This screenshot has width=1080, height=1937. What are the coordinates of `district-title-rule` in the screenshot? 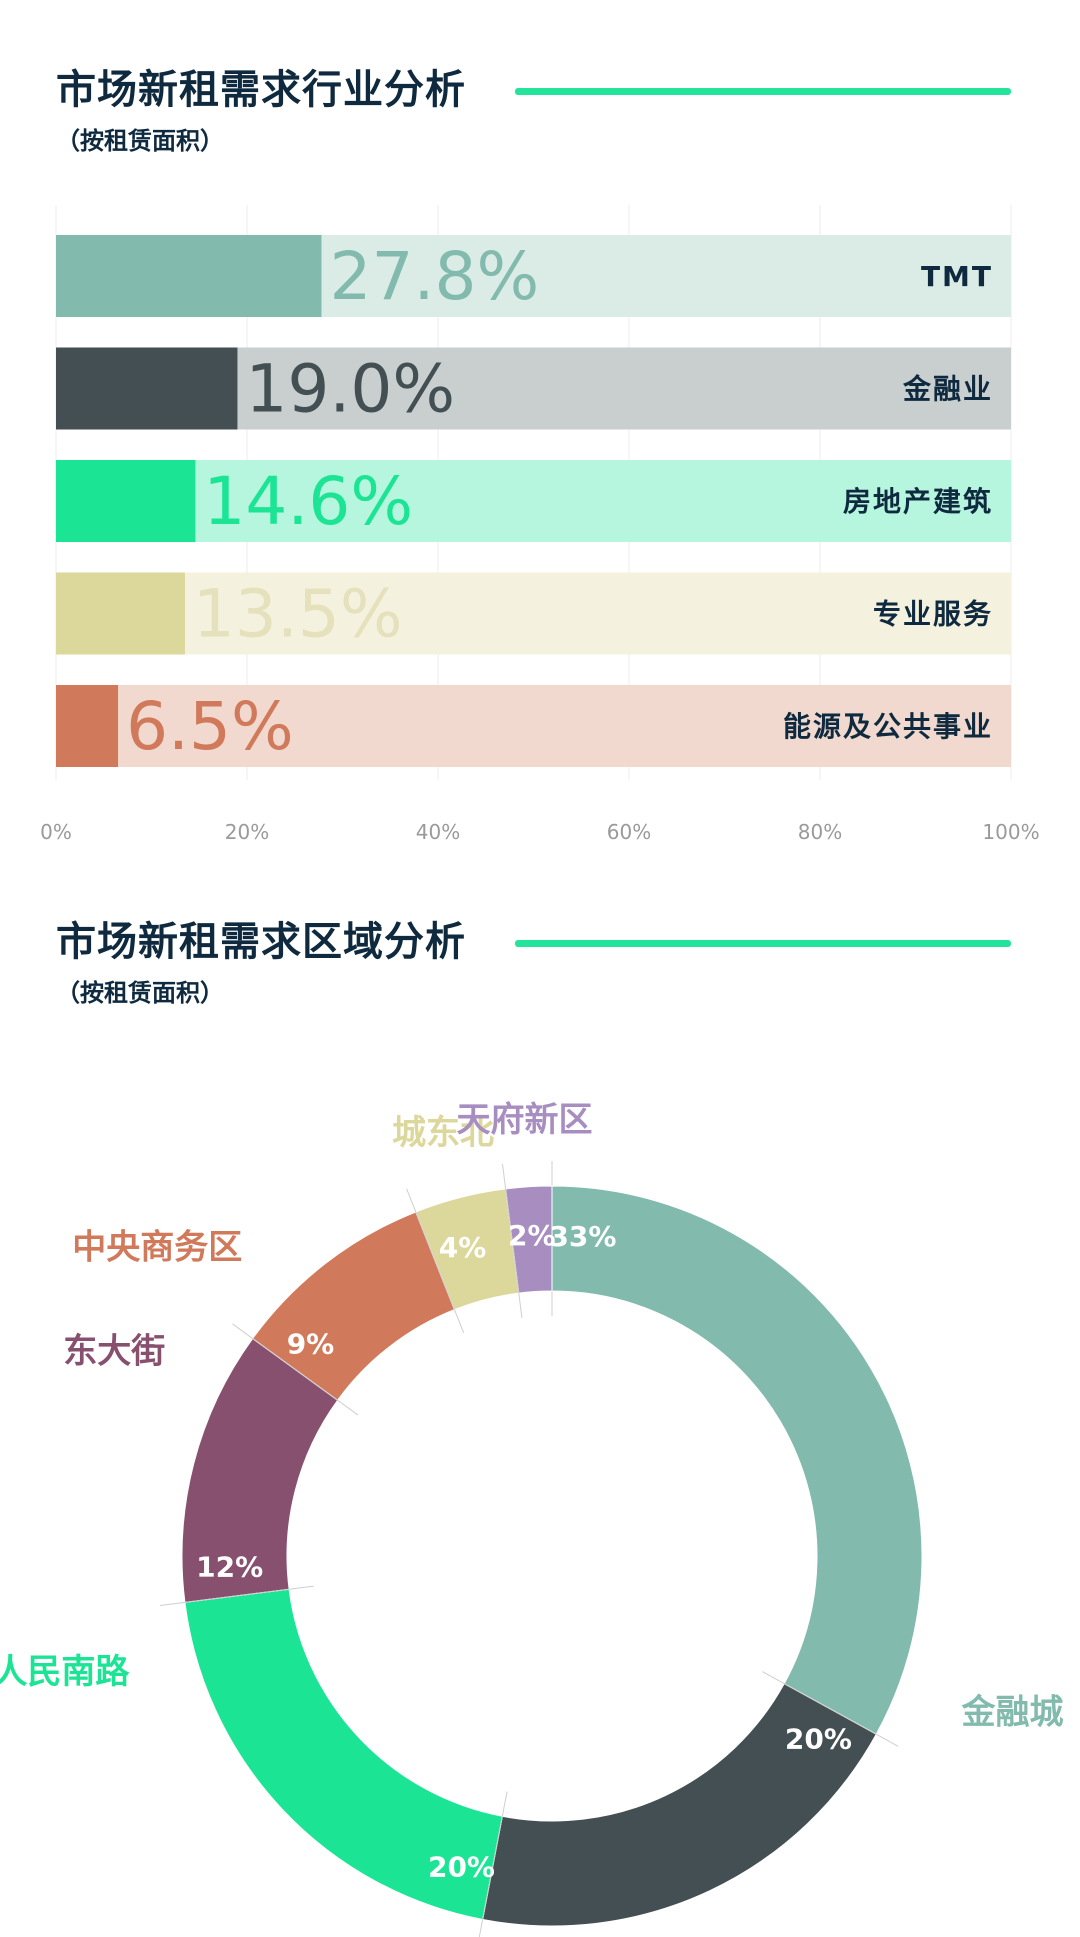 It's located at (763, 943).